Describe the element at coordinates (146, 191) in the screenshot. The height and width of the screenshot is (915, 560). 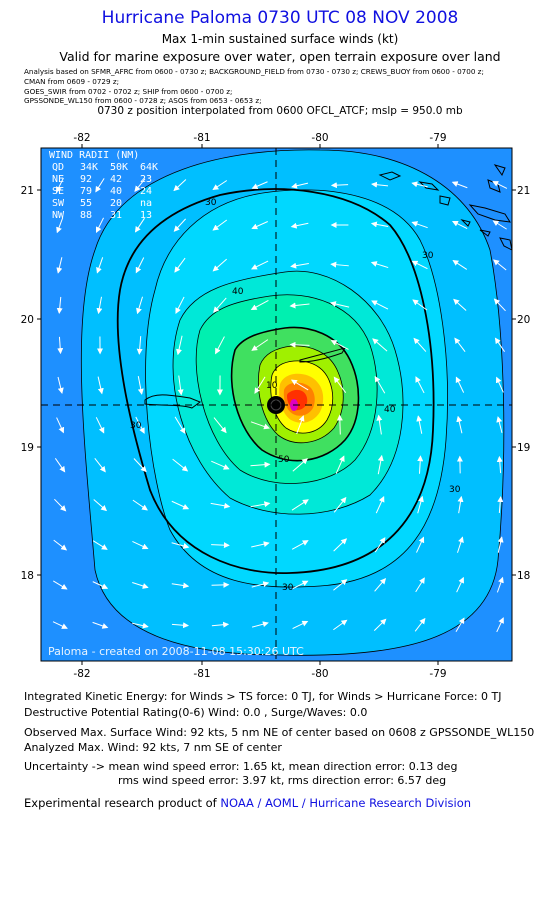
I see `wind-radii-cell: 24` at that location.